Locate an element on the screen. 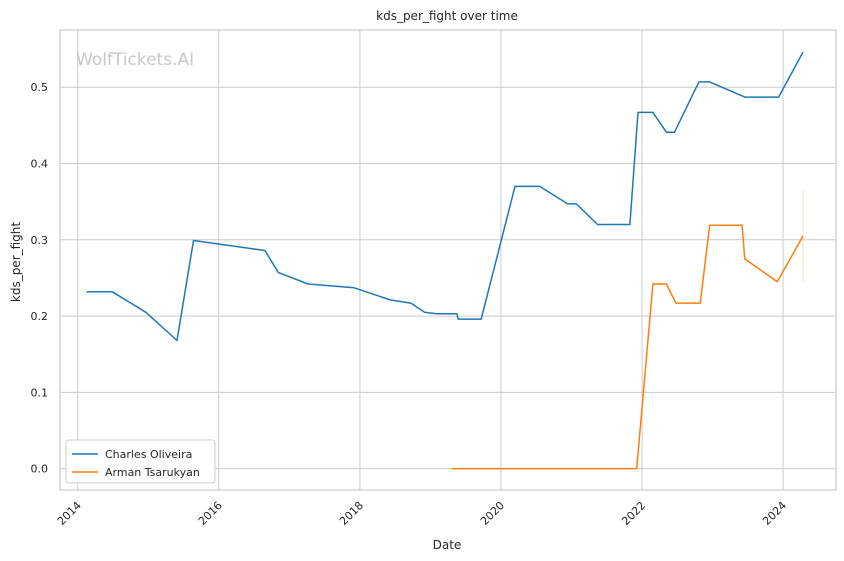 The image size is (844, 561). y-tick-label: 0.0 is located at coordinates (40, 469).